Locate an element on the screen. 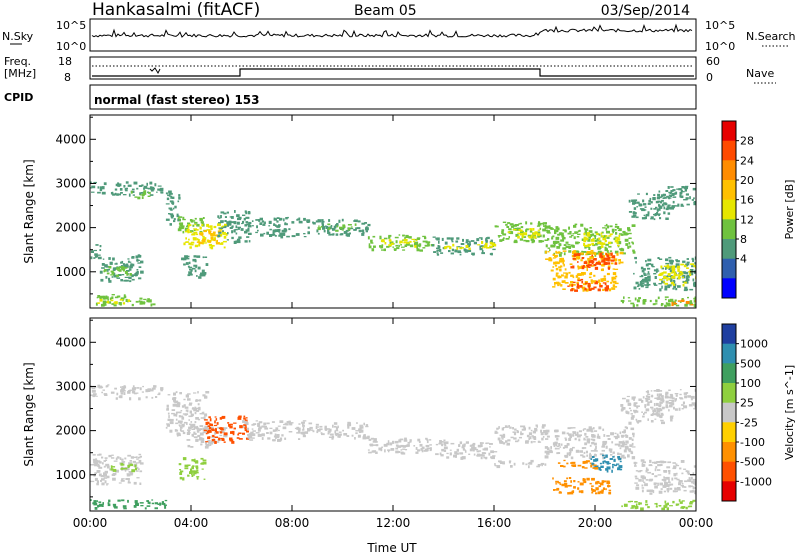  colorbar-segment is located at coordinates (729, 353).